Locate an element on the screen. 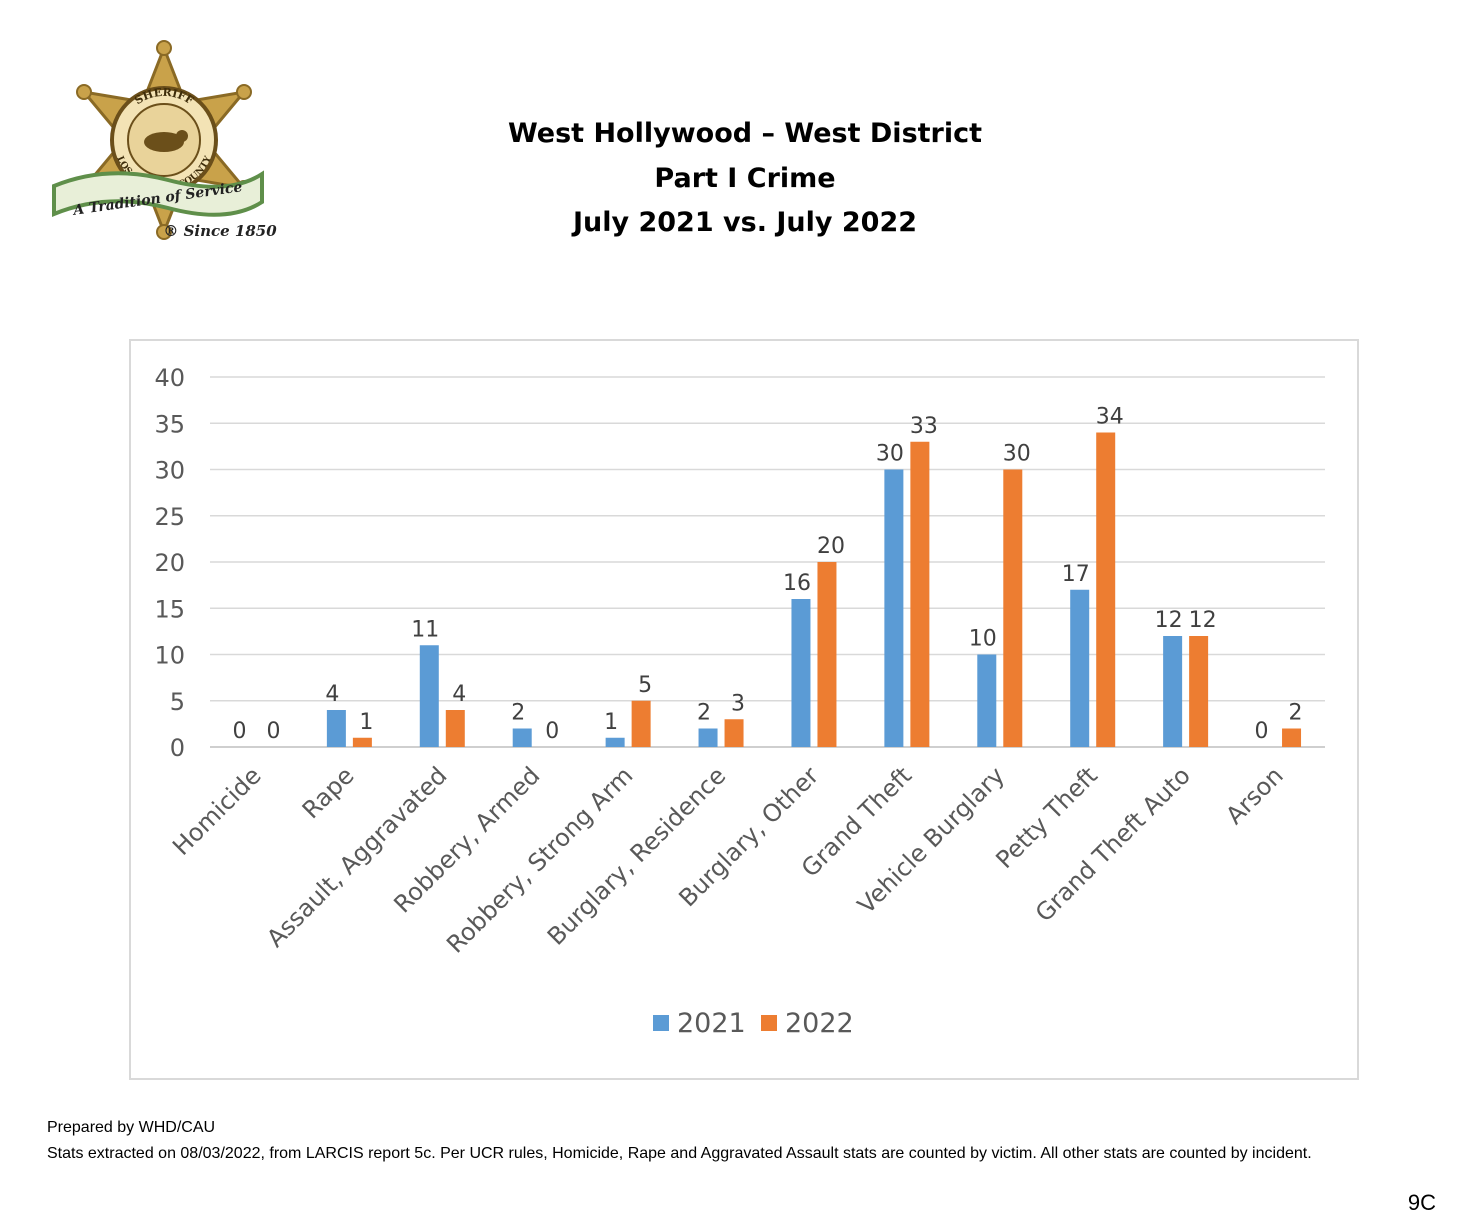 Image resolution: width=1458 pixels, height=1232 pixels. category-label: Robbery, Strong Arm is located at coordinates (539, 859).